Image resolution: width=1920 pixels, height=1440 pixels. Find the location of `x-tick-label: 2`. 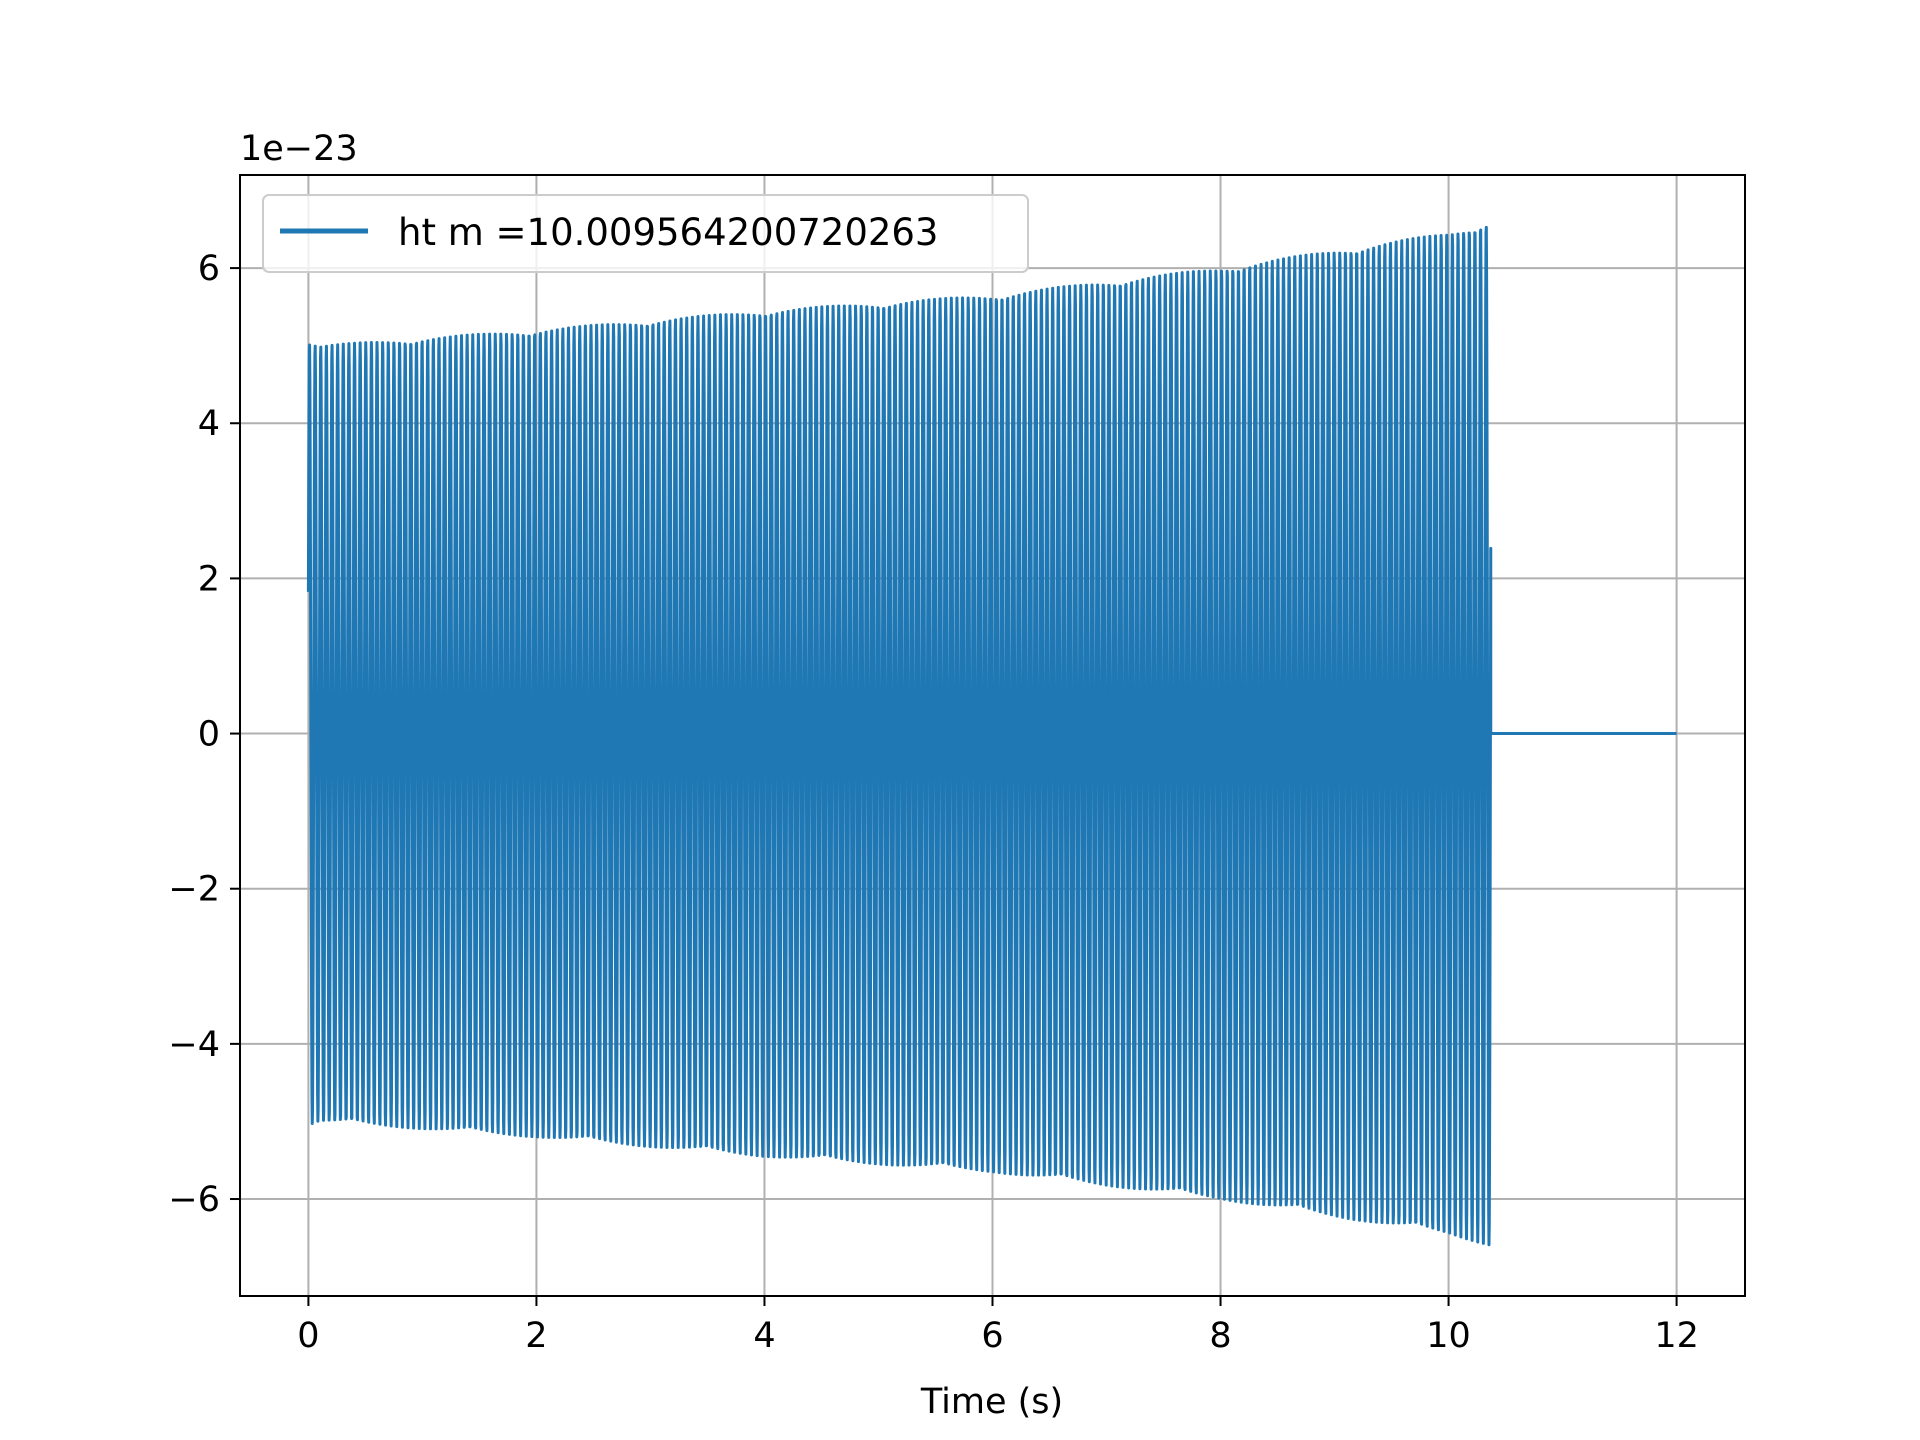

x-tick-label: 2 is located at coordinates (536, 1336).